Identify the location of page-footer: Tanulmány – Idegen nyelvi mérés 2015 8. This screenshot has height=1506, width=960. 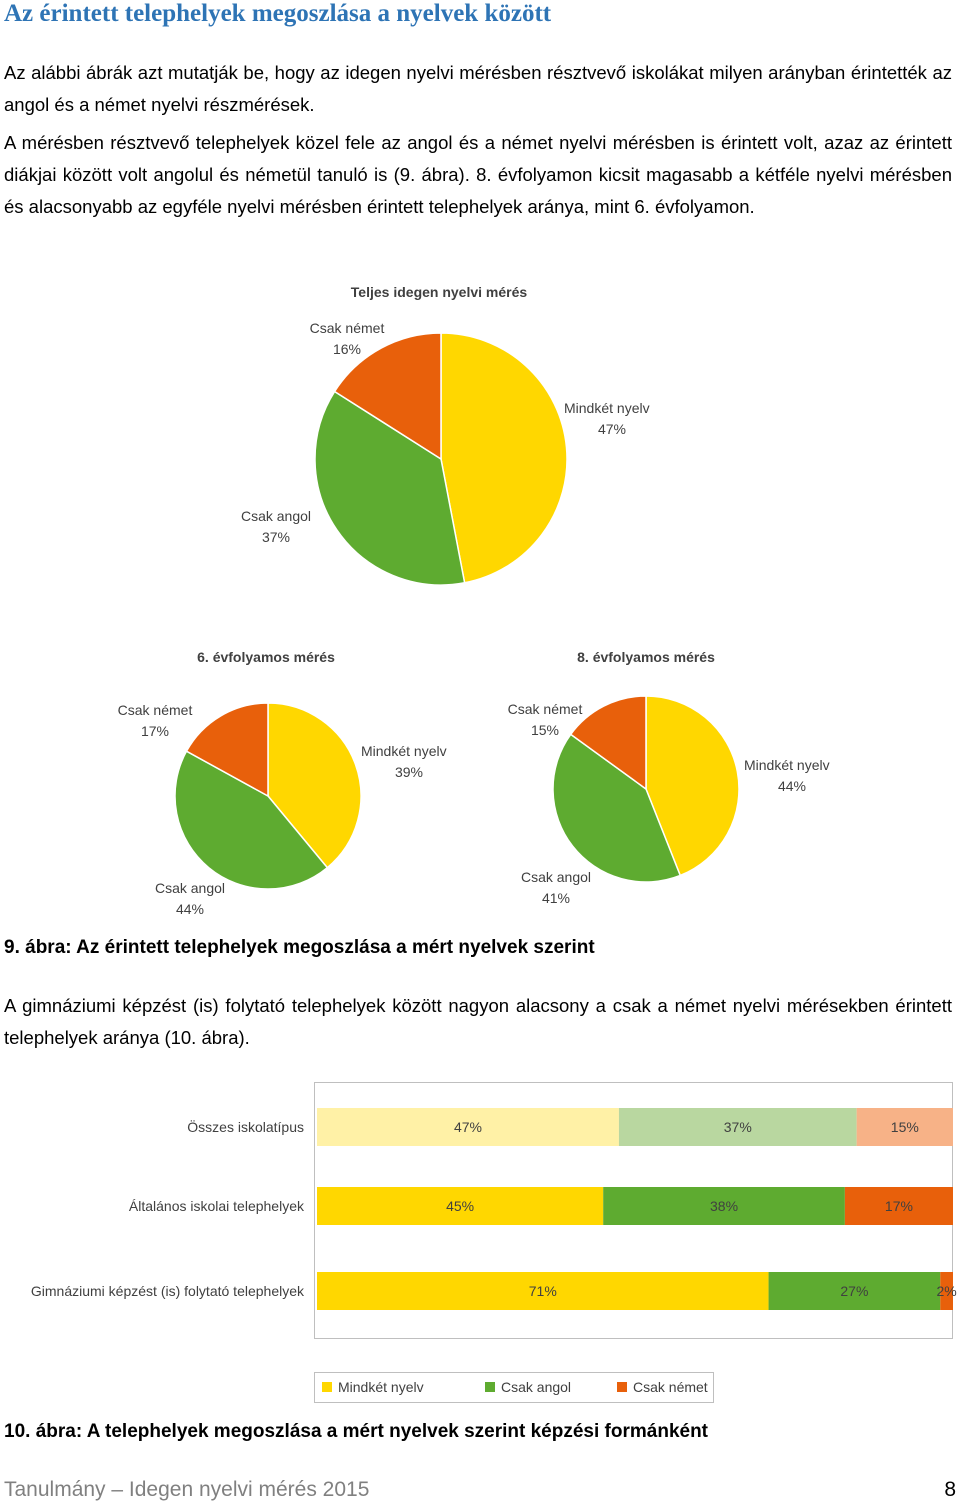
(480, 1490).